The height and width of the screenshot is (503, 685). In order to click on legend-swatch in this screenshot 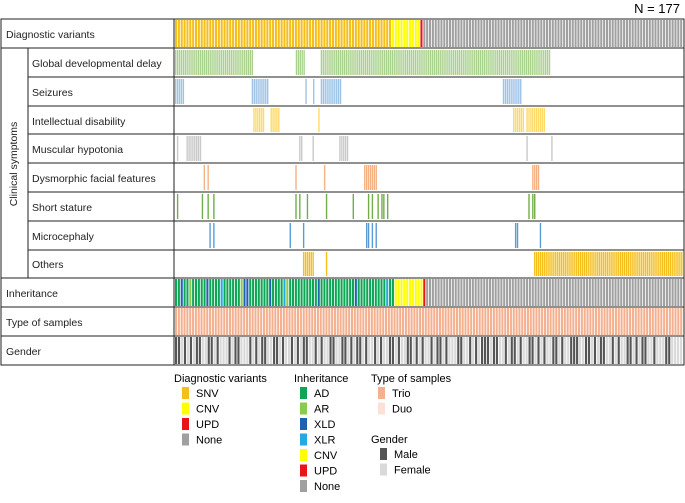, I will do `click(303, 486)`.